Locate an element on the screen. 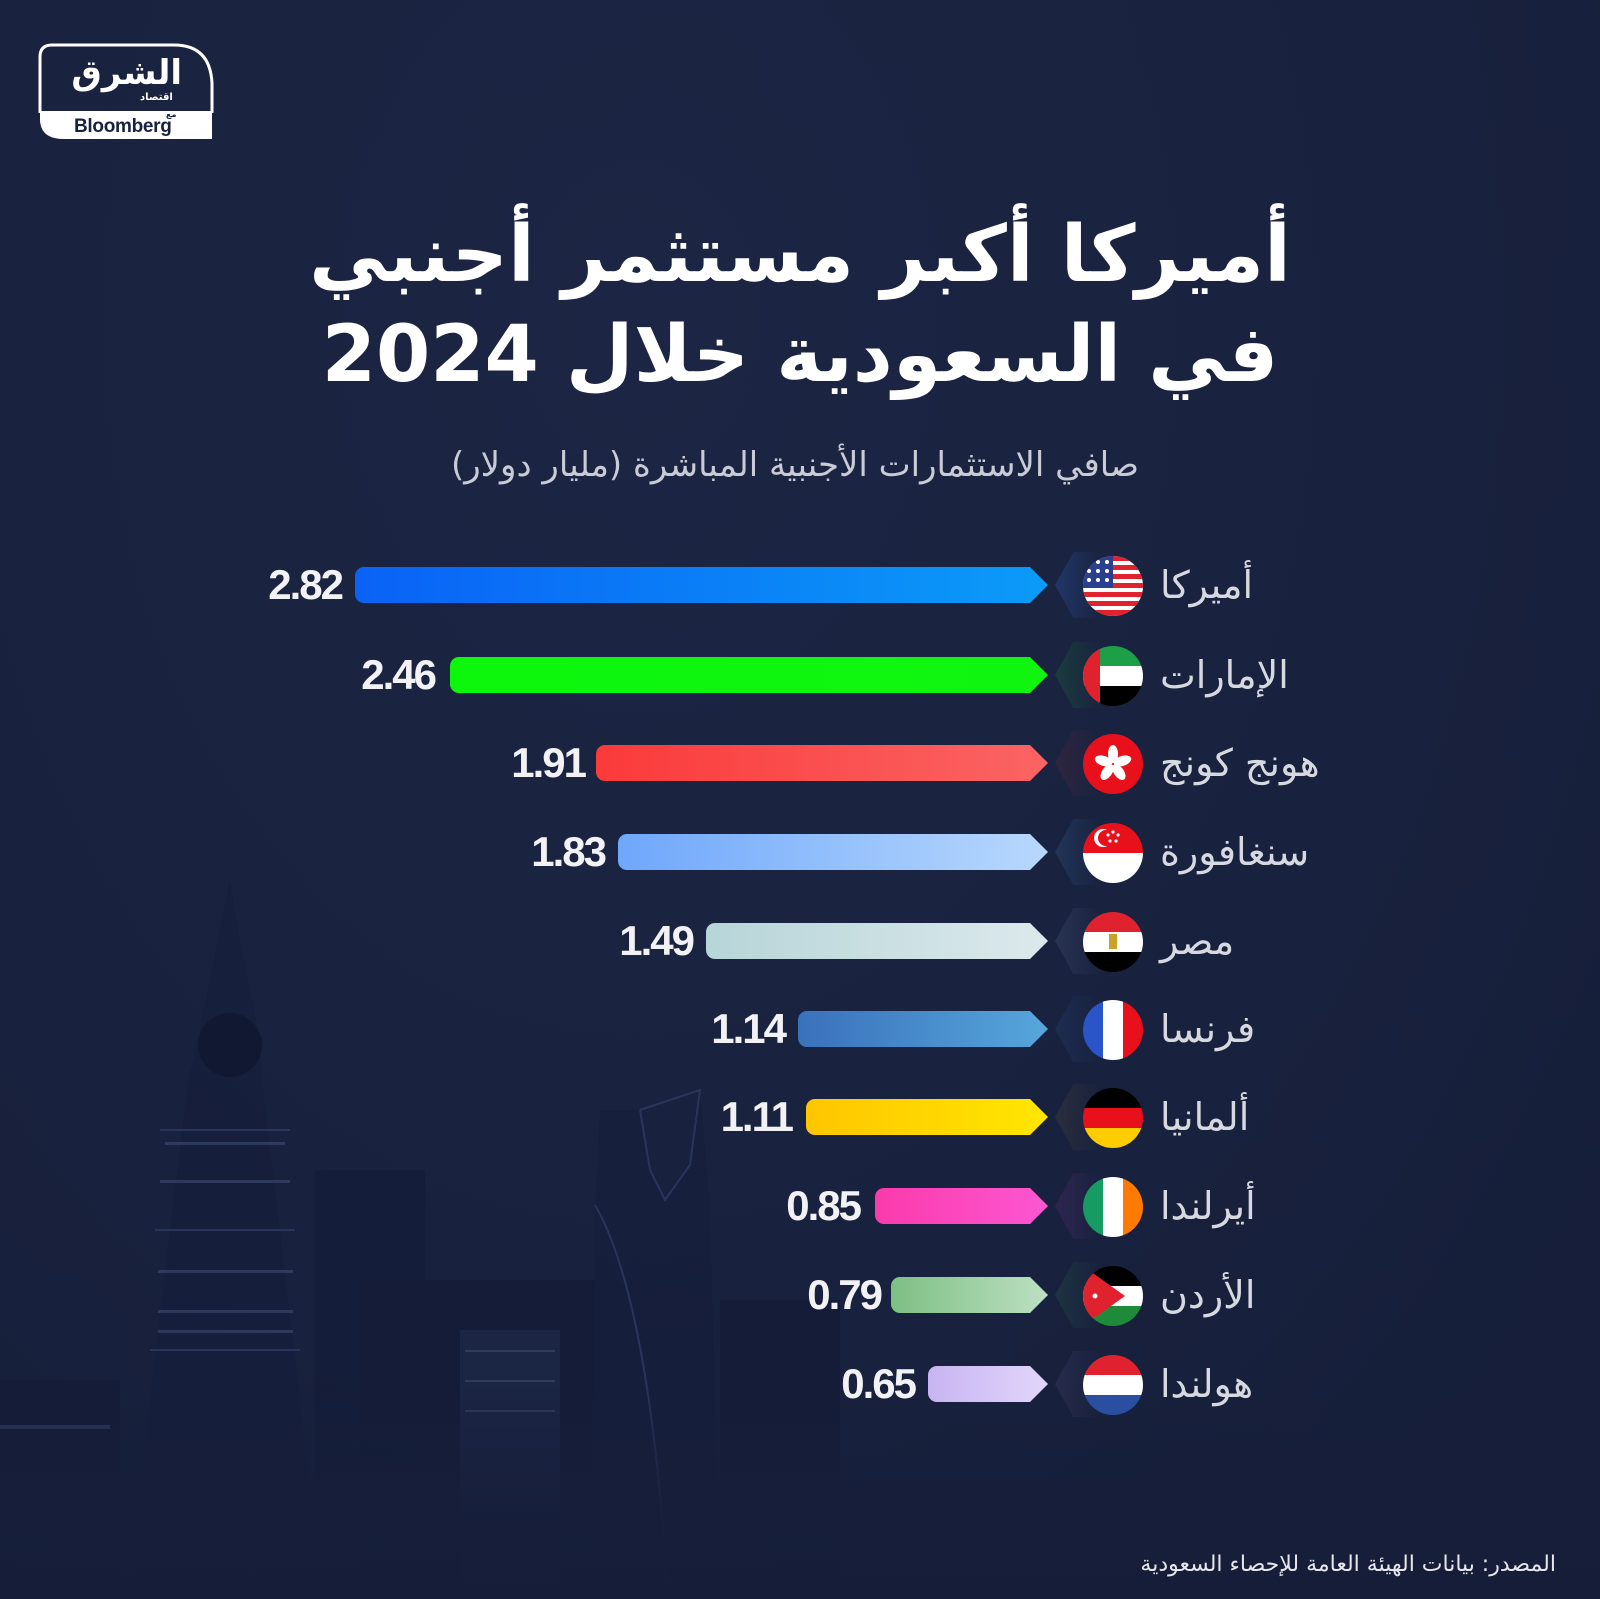 The width and height of the screenshot is (1600, 1599). chart-row: 1.83 سنغافورة is located at coordinates (800, 852).